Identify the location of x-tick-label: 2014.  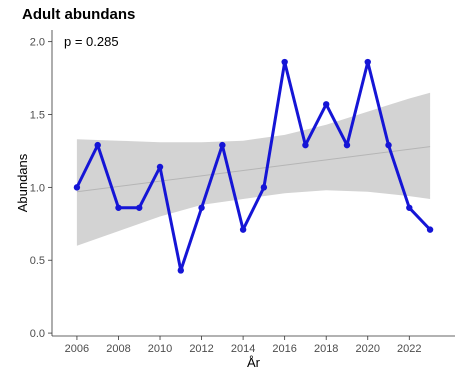
(243, 349).